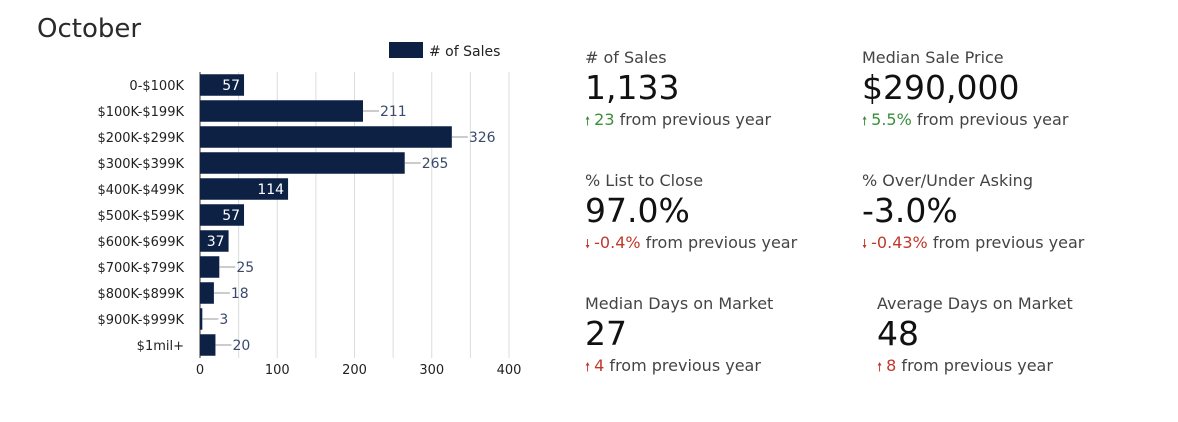 This screenshot has width=1178, height=422. I want to click on category-label: $500K-$599K, so click(140, 216).